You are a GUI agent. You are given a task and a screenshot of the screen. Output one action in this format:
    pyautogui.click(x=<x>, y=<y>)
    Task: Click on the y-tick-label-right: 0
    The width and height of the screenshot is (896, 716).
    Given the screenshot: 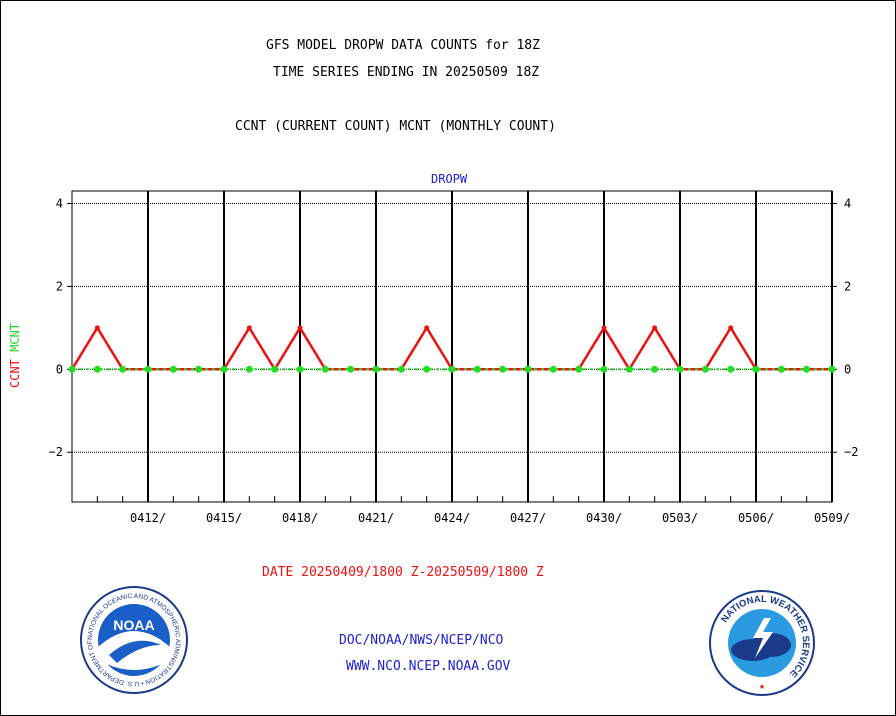 What is the action you would take?
    pyautogui.click(x=847, y=369)
    